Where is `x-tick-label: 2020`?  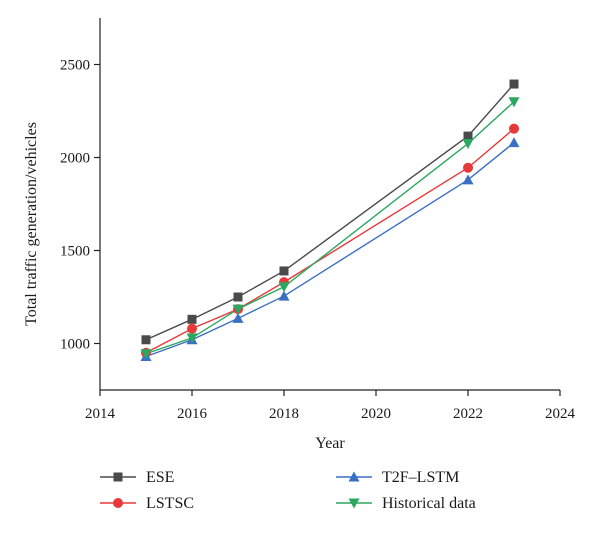
x-tick-label: 2020 is located at coordinates (376, 414).